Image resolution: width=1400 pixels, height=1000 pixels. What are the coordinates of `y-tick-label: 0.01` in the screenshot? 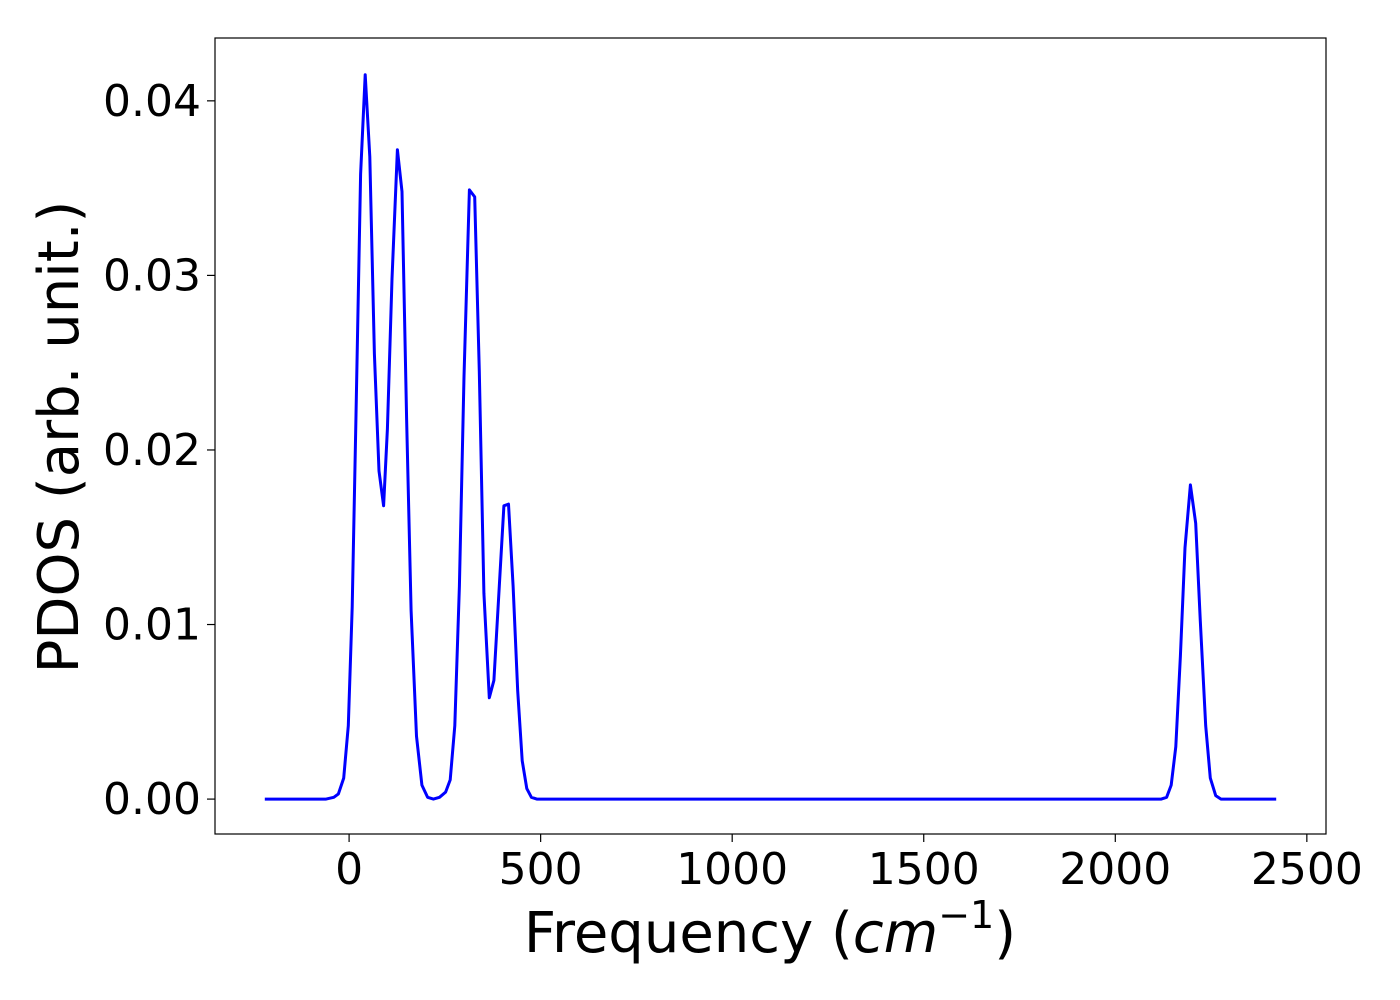 It's located at (152, 625).